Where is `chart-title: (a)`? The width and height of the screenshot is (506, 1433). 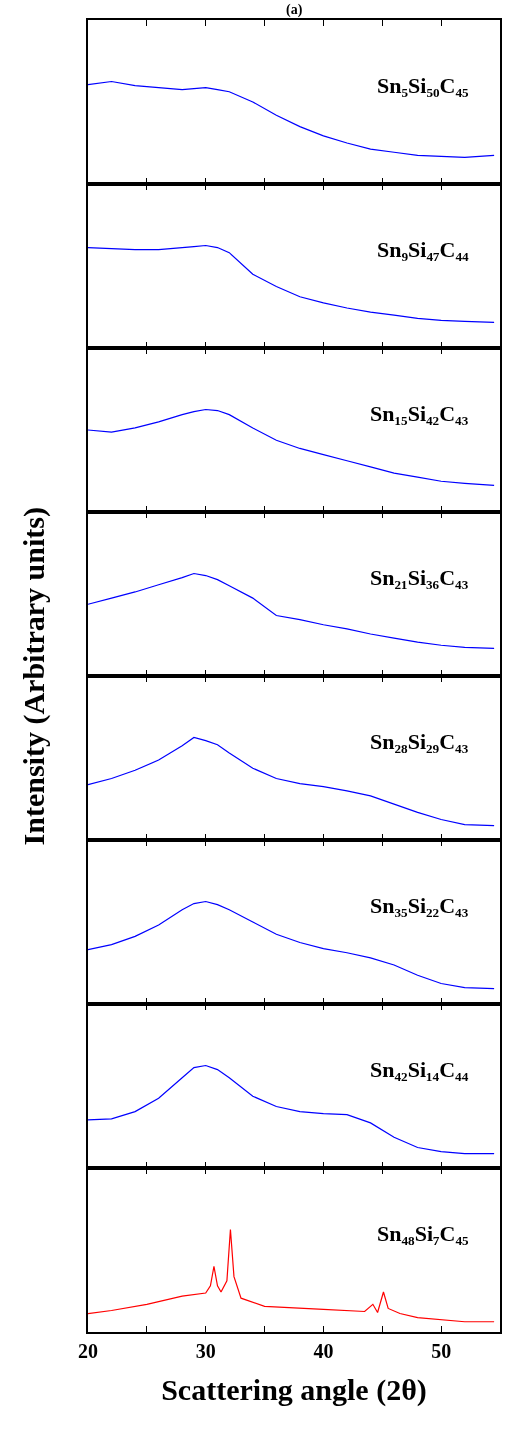 chart-title: (a) is located at coordinates (294, 10).